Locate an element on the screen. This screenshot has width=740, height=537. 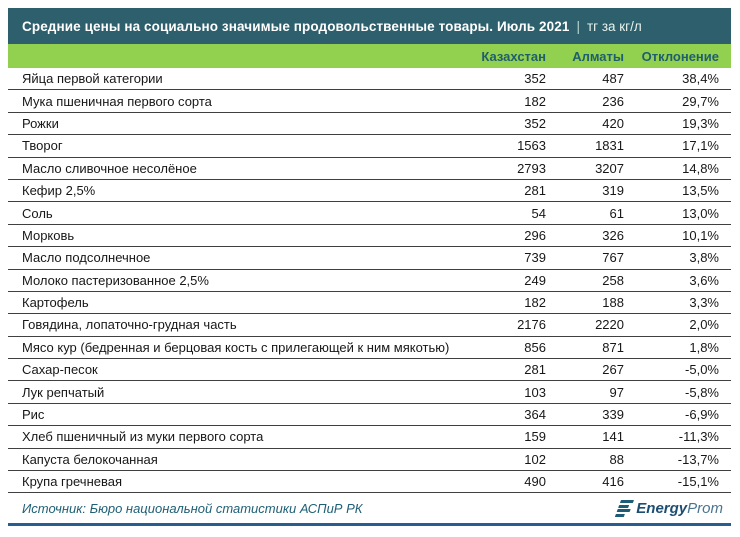
product-name: Морковь is located at coordinates (48, 235).